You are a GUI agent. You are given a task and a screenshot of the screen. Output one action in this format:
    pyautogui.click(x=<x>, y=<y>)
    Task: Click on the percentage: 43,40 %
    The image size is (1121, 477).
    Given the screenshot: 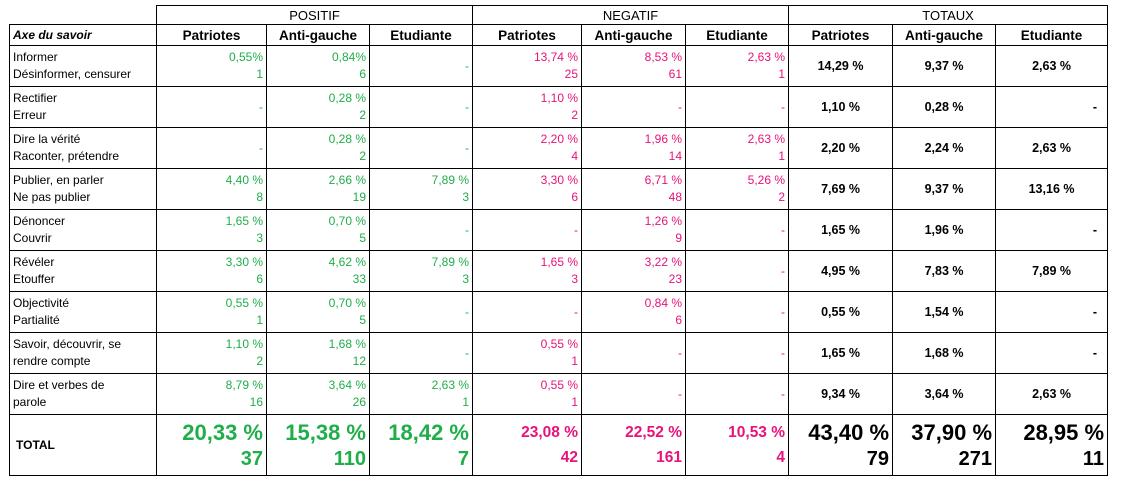 What is the action you would take?
    pyautogui.click(x=849, y=432)
    